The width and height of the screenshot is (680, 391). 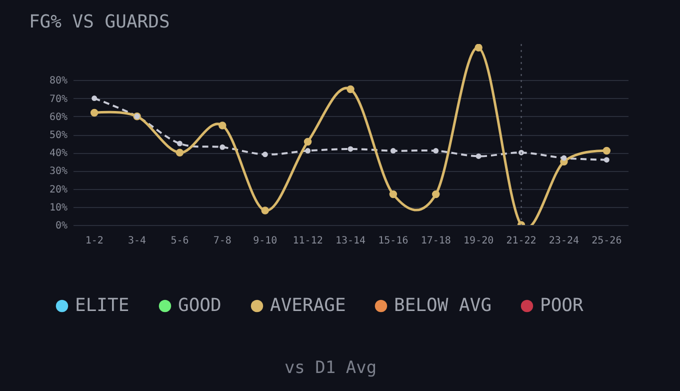 I want to click on x-tick-label: 15-16, so click(x=393, y=241).